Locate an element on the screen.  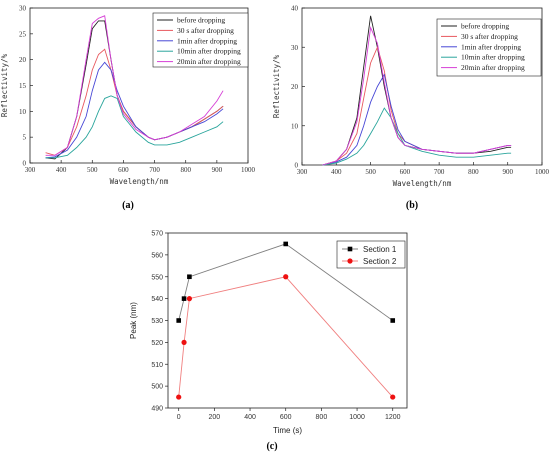
y-tick-label: 520 is located at coordinates (157, 343).